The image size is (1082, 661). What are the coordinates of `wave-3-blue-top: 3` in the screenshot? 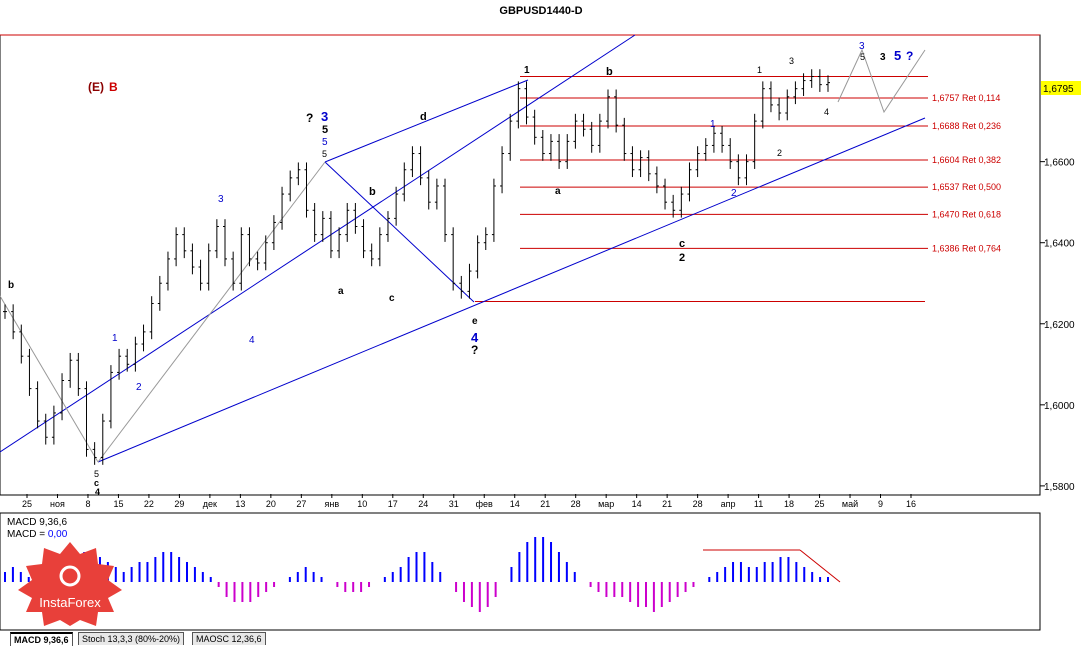 It's located at (862, 46).